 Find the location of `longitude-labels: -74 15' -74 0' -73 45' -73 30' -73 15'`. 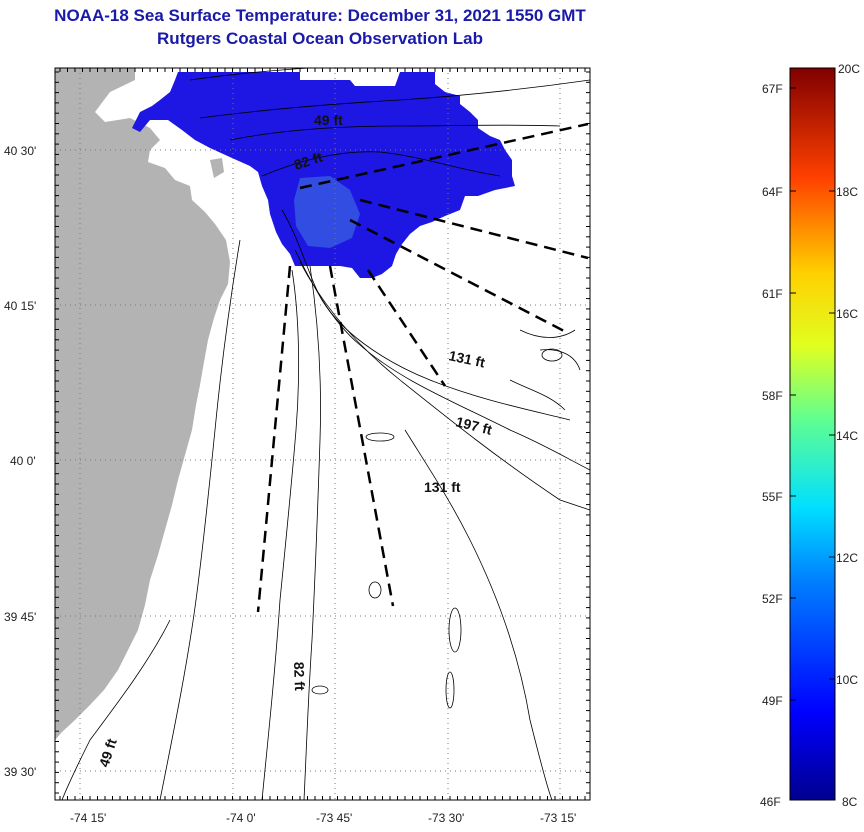

longitude-labels: -74 15' -74 0' -73 45' -73 30' -73 15' is located at coordinates (323, 818).